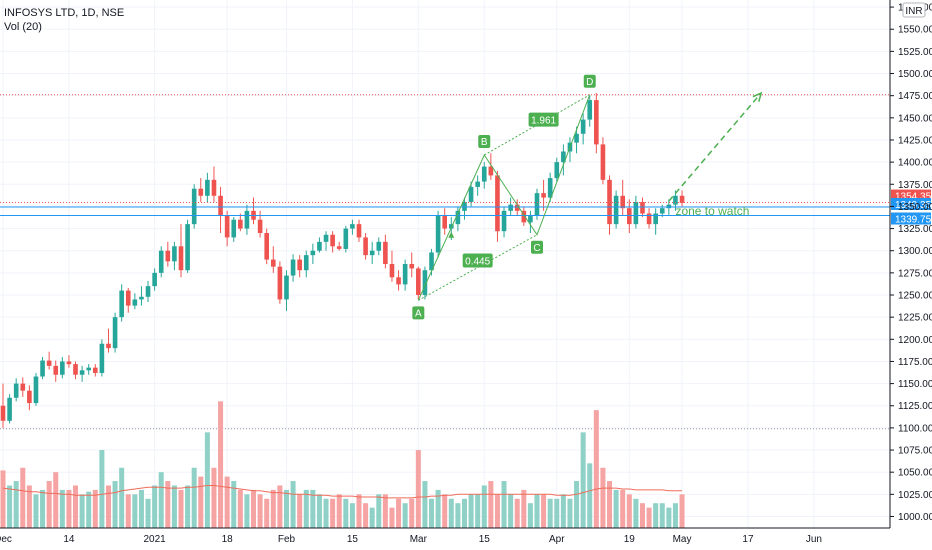 This screenshot has height=550, width=932. What do you see at coordinates (915, 96) in the screenshot?
I see `price-tick-label: 1475.00` at bounding box center [915, 96].